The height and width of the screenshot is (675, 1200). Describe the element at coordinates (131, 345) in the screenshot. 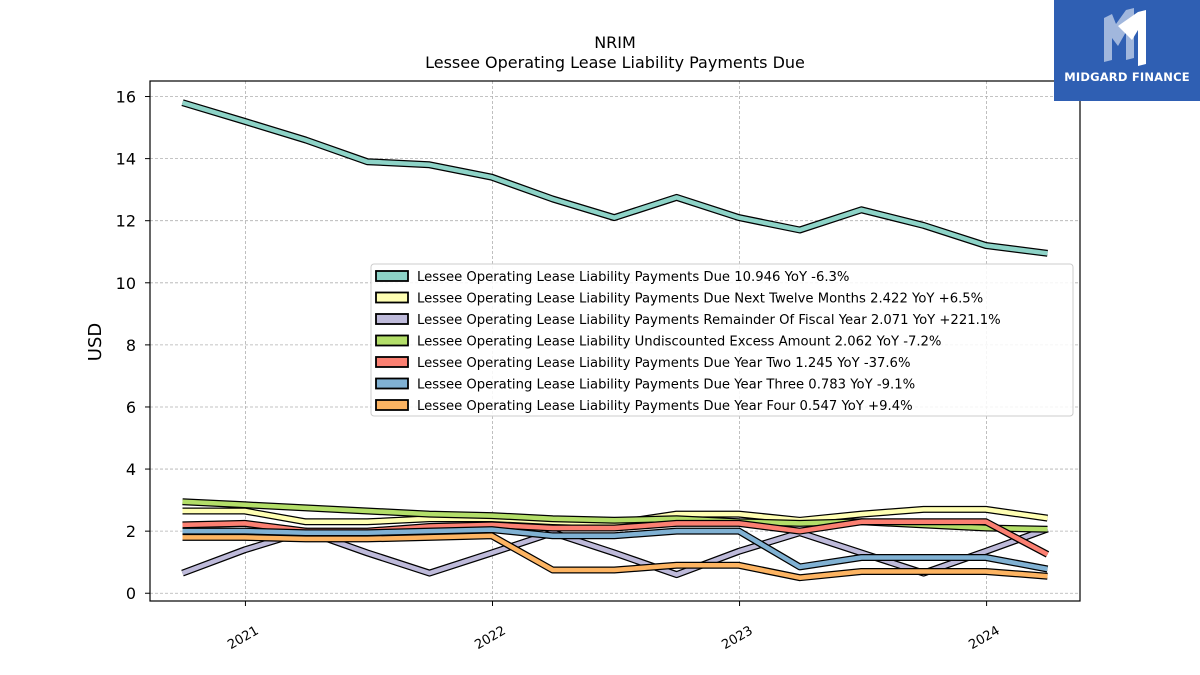

I see `y-tick-label: 8` at that location.